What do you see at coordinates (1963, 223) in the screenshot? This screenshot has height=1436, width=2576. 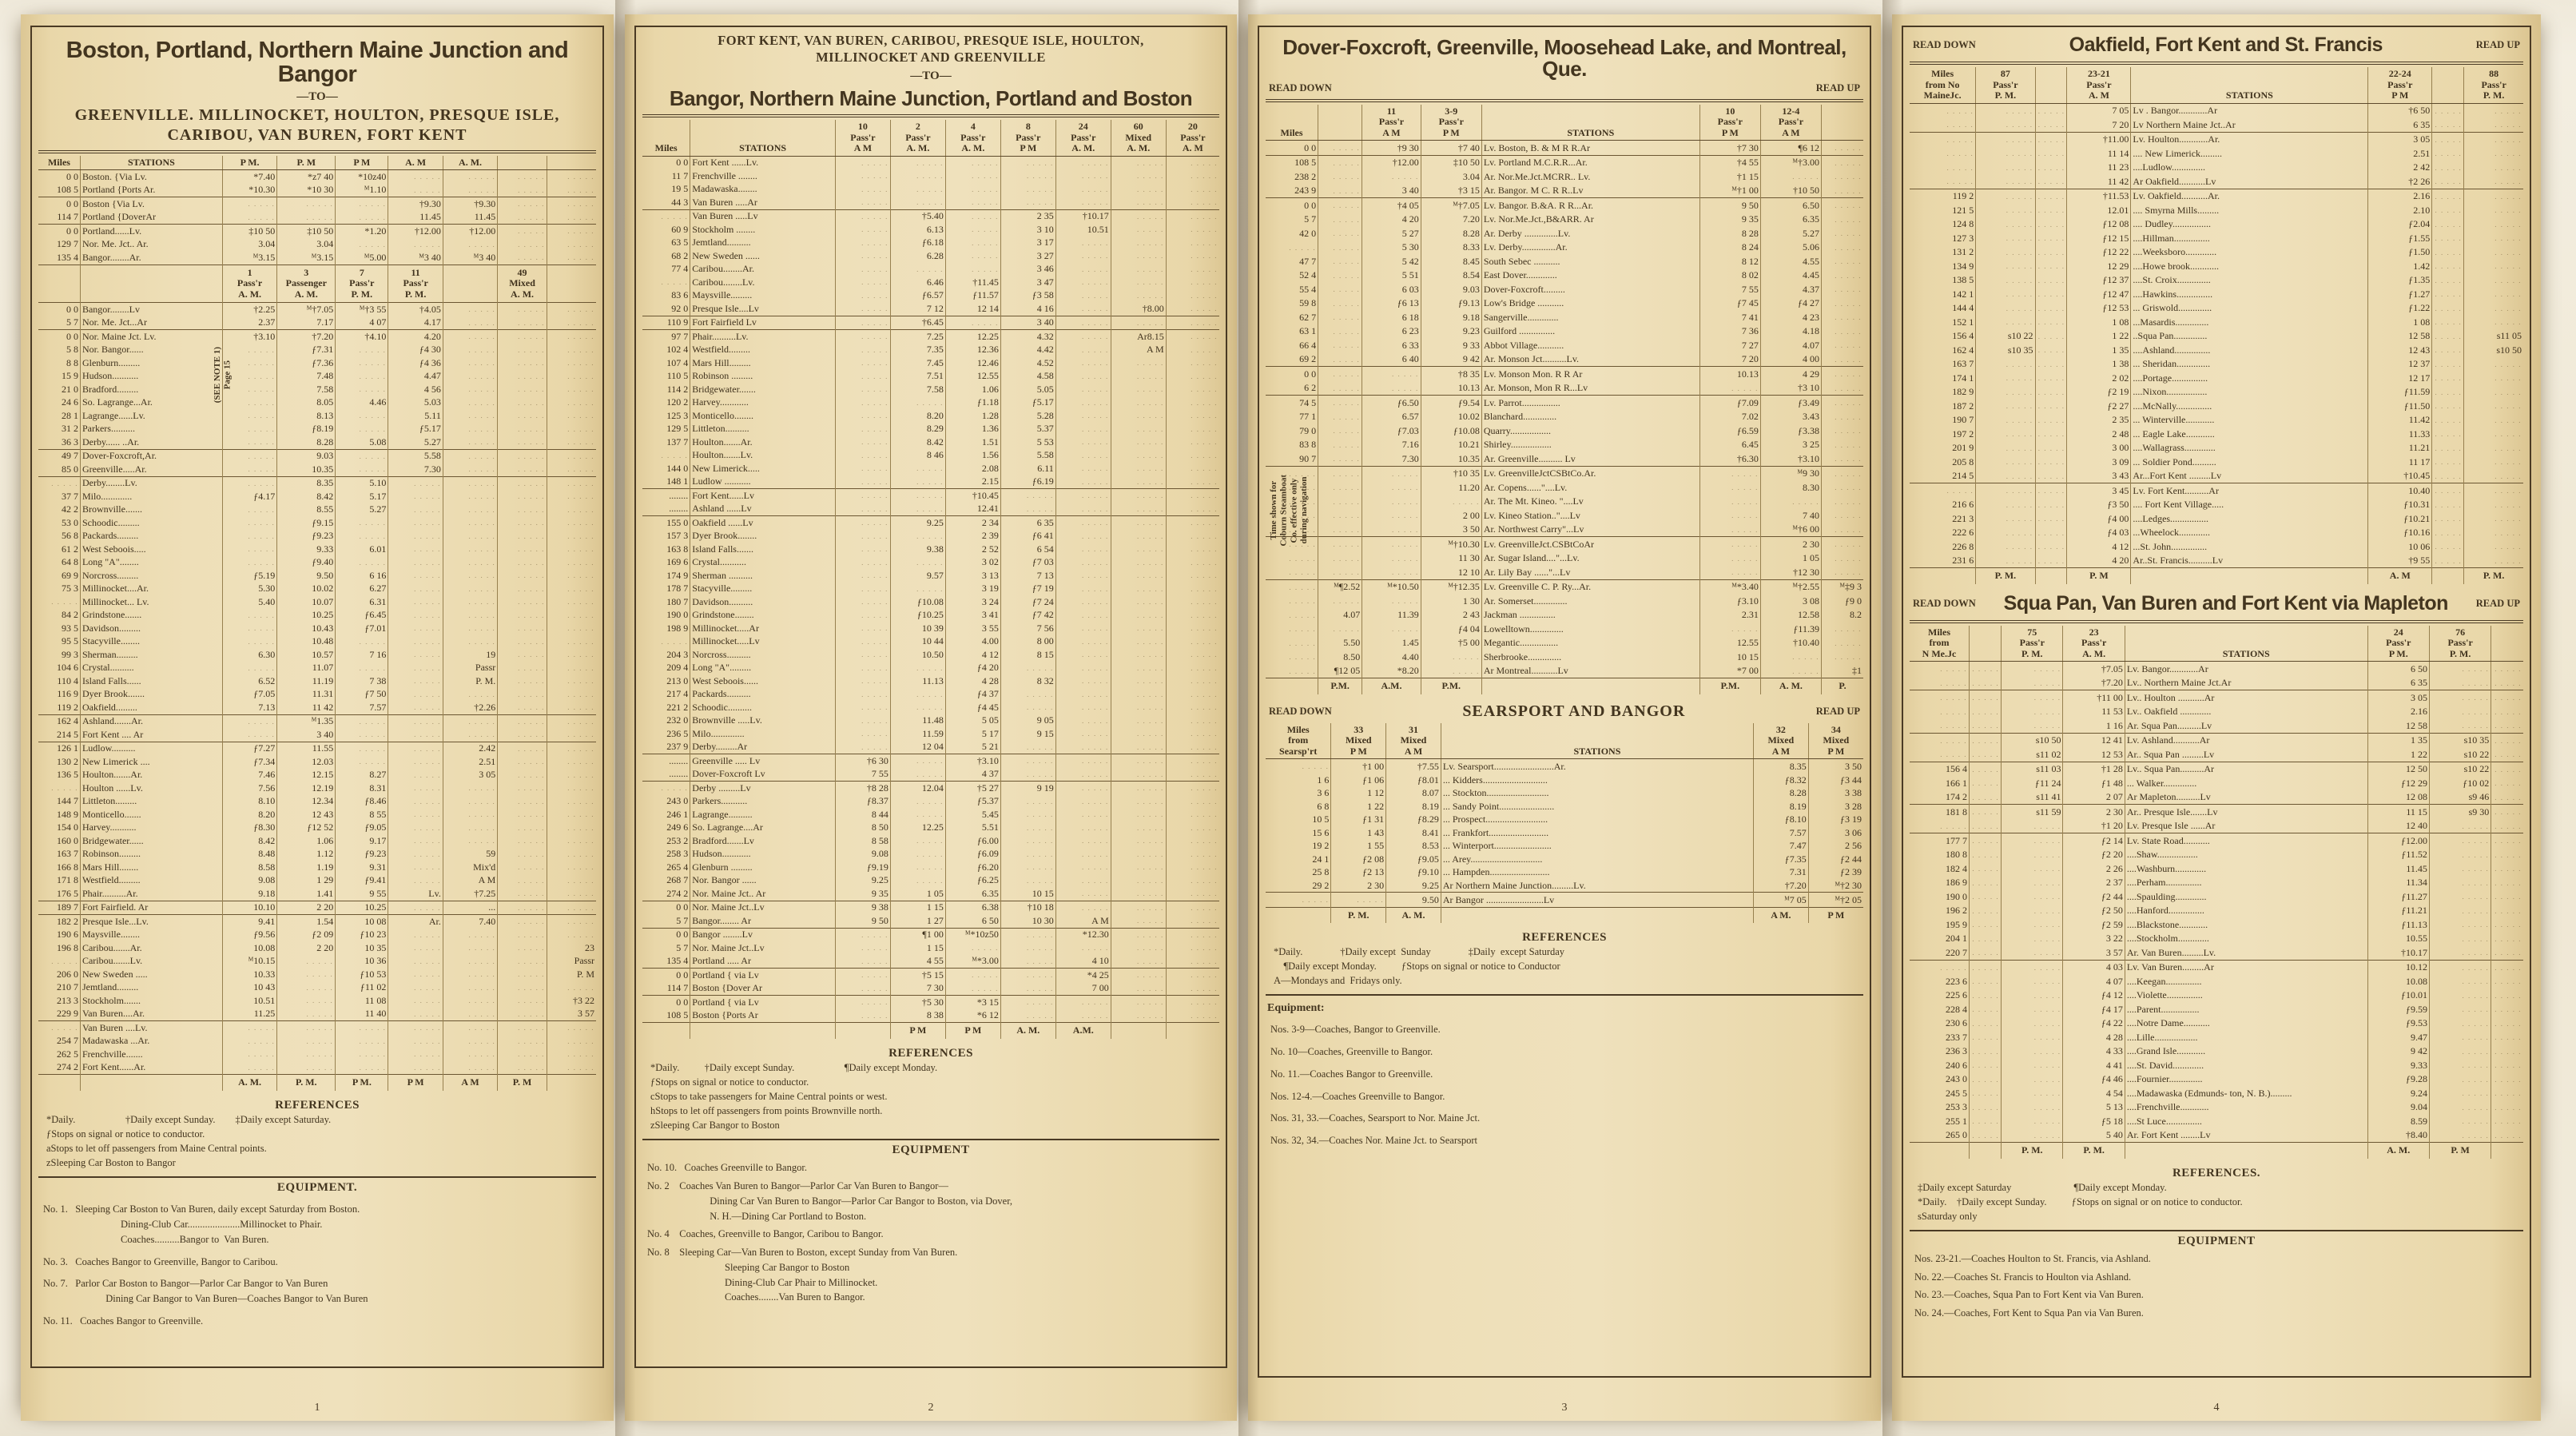 I see `time-cell: 124 8` at bounding box center [1963, 223].